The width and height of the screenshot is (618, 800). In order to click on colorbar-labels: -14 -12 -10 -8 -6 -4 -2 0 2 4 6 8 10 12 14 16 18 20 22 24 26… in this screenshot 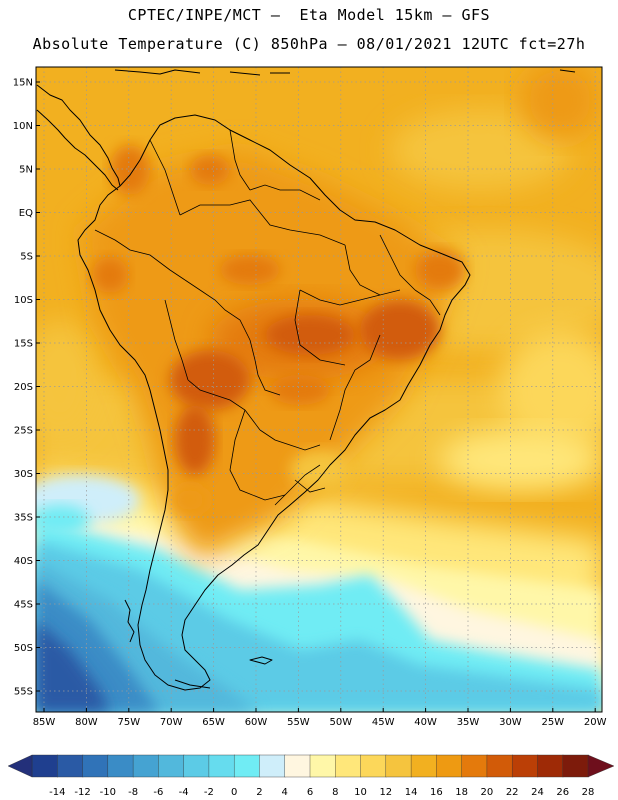, I will do `click(321, 792)`.